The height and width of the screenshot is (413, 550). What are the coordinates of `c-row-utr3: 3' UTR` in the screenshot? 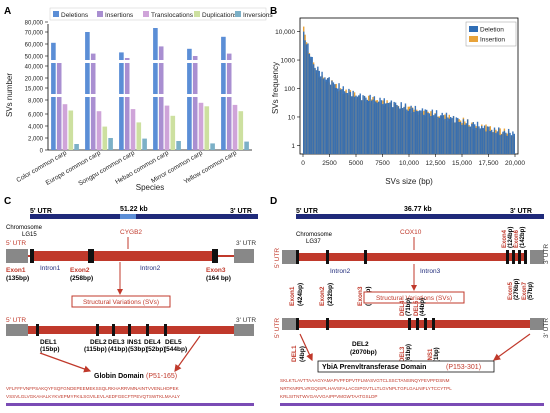 It's located at (246, 243).